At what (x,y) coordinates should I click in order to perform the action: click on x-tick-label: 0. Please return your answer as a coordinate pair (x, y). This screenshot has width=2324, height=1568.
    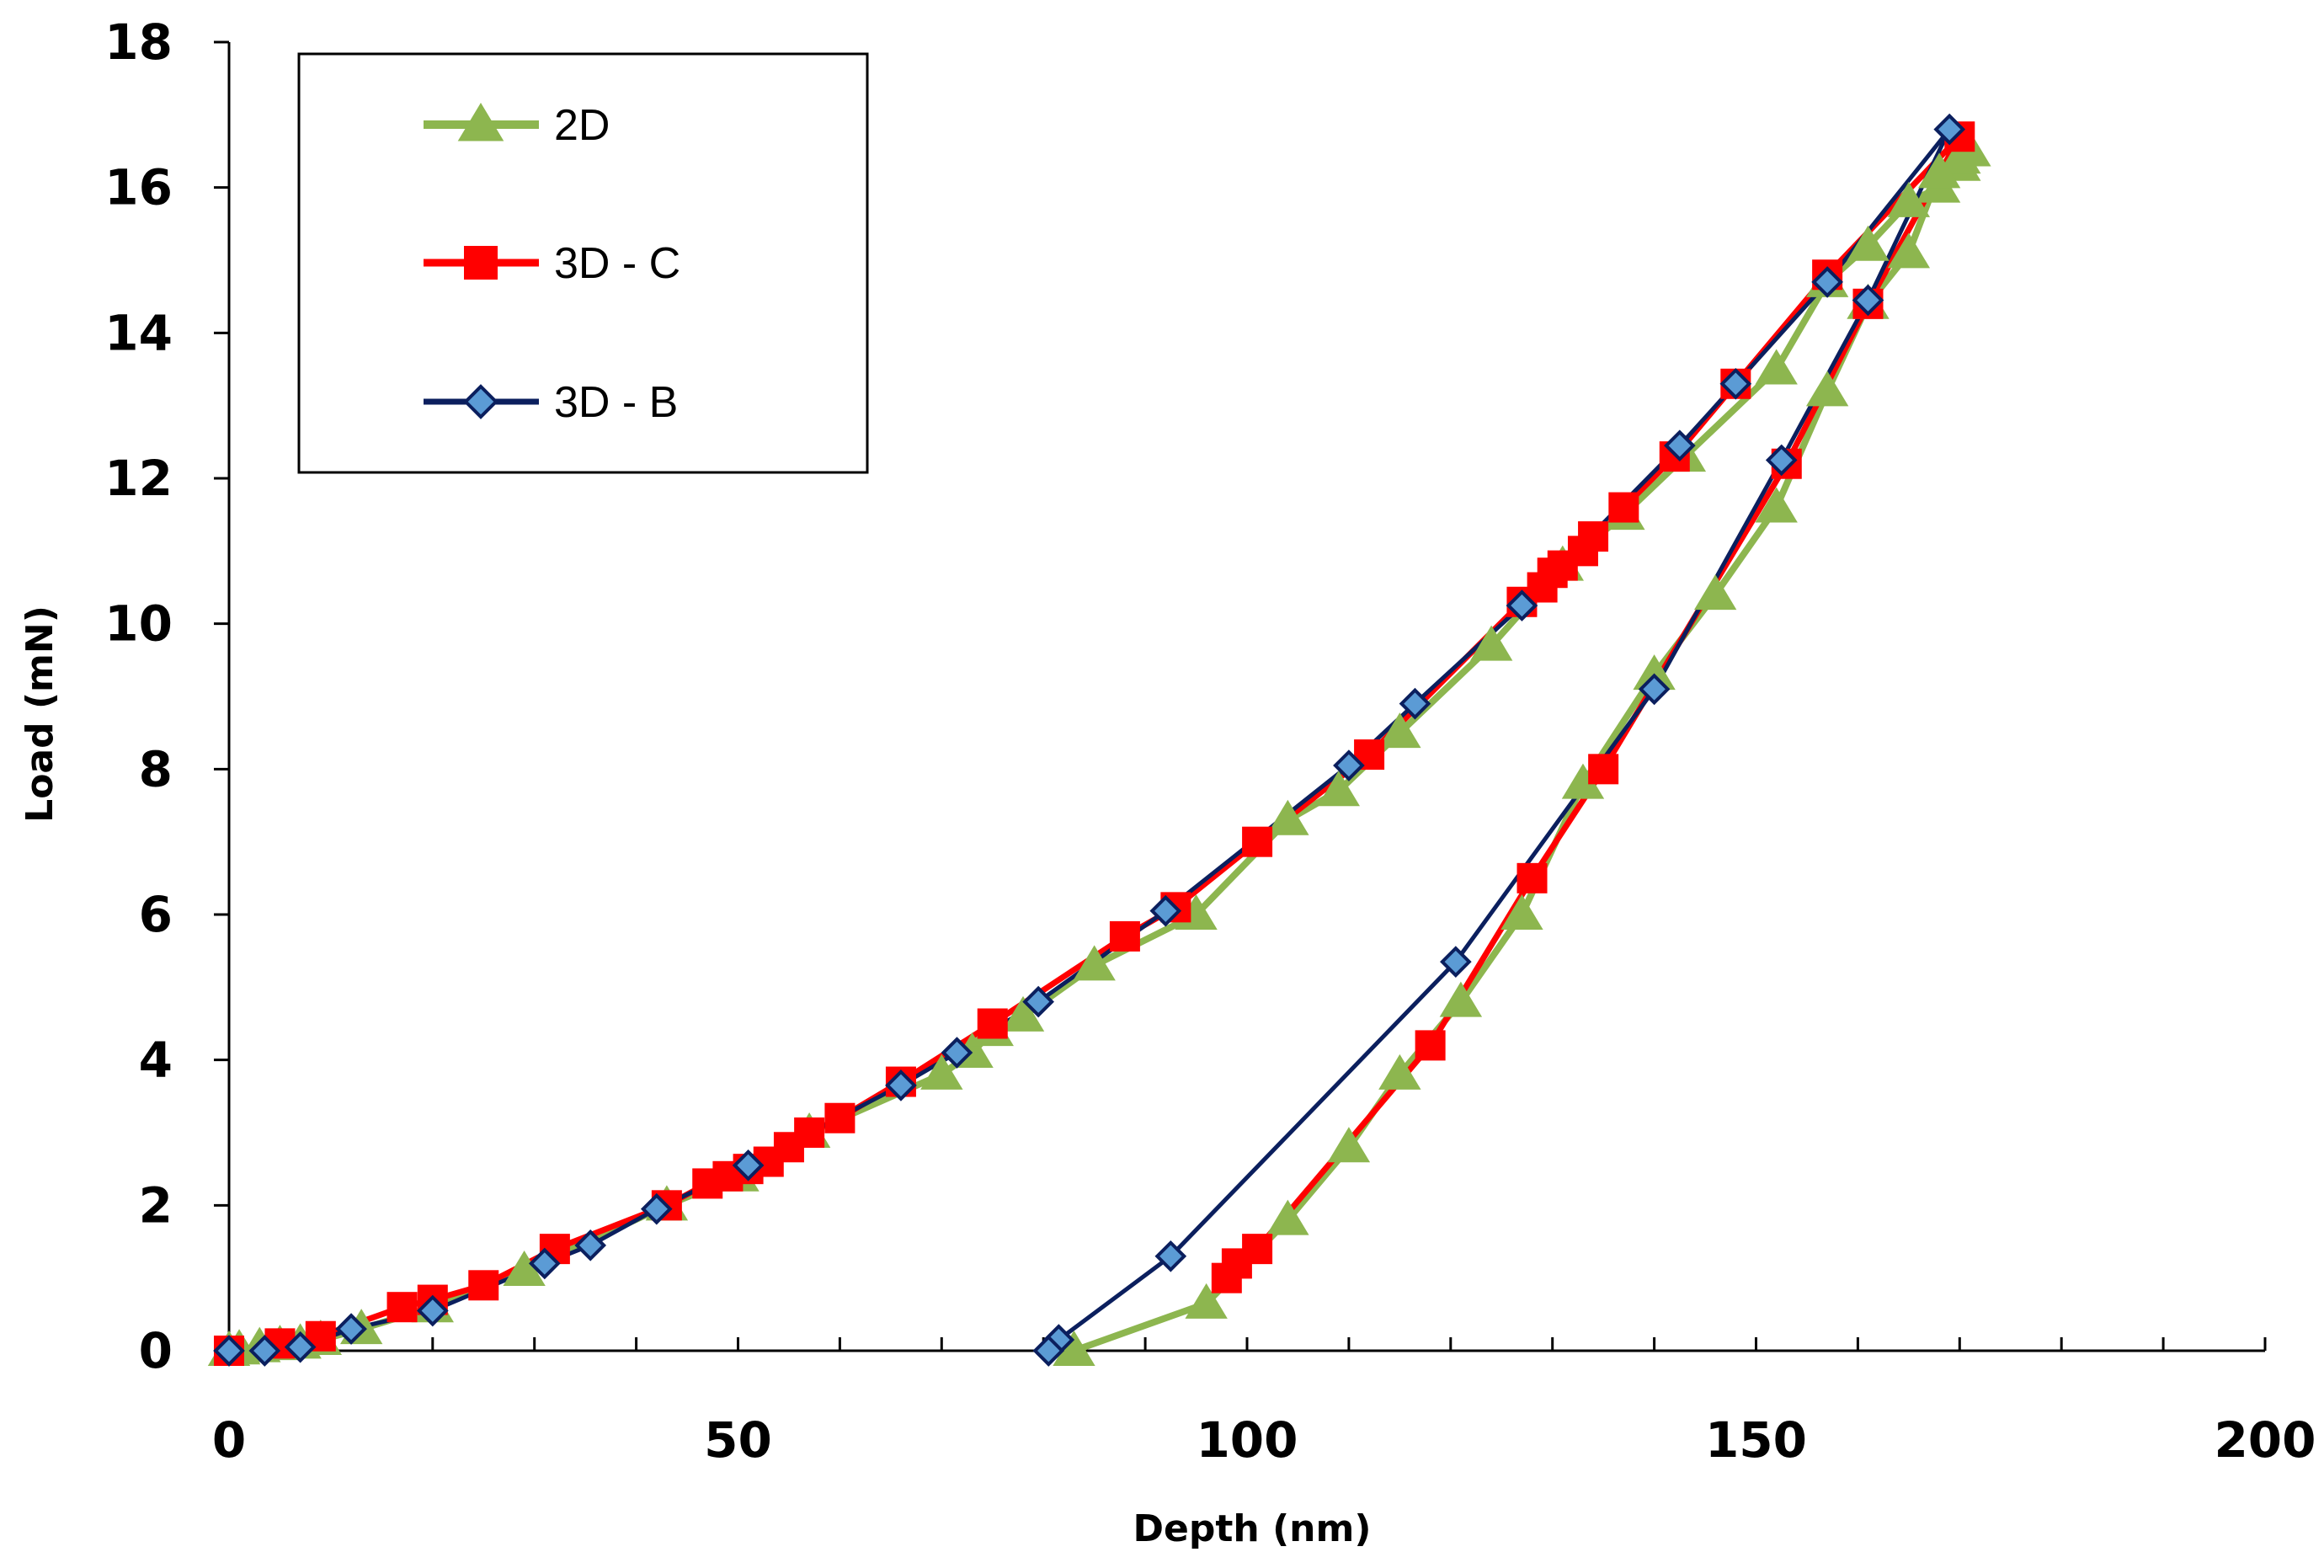
    Looking at the image, I should click on (229, 1440).